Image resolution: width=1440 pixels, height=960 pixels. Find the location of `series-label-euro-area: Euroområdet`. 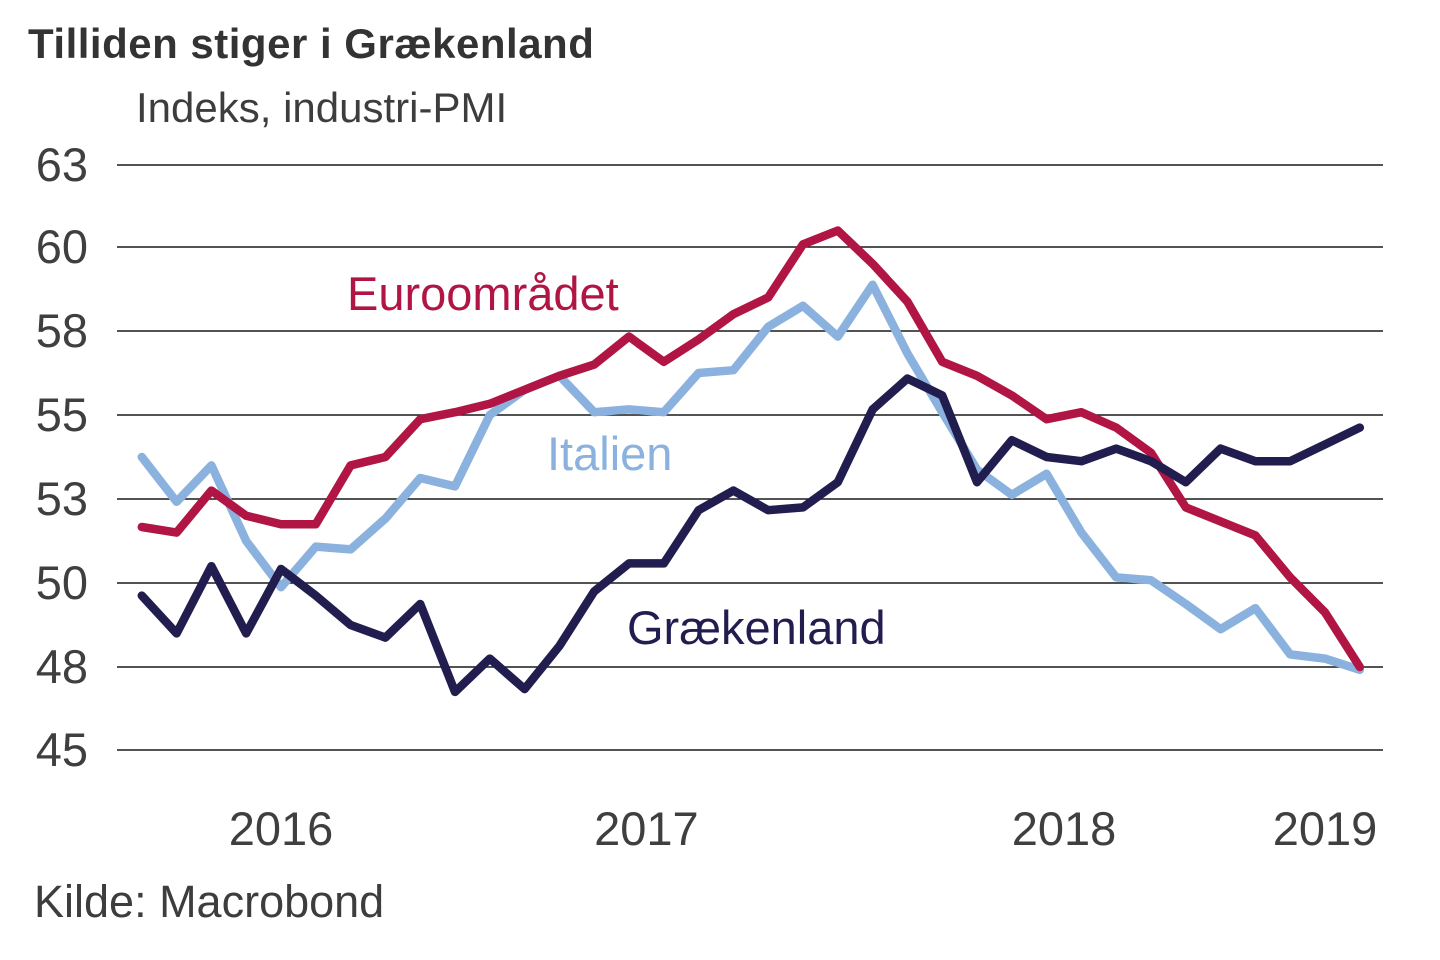

series-label-euro-area: Euroområdet is located at coordinates (483, 293).